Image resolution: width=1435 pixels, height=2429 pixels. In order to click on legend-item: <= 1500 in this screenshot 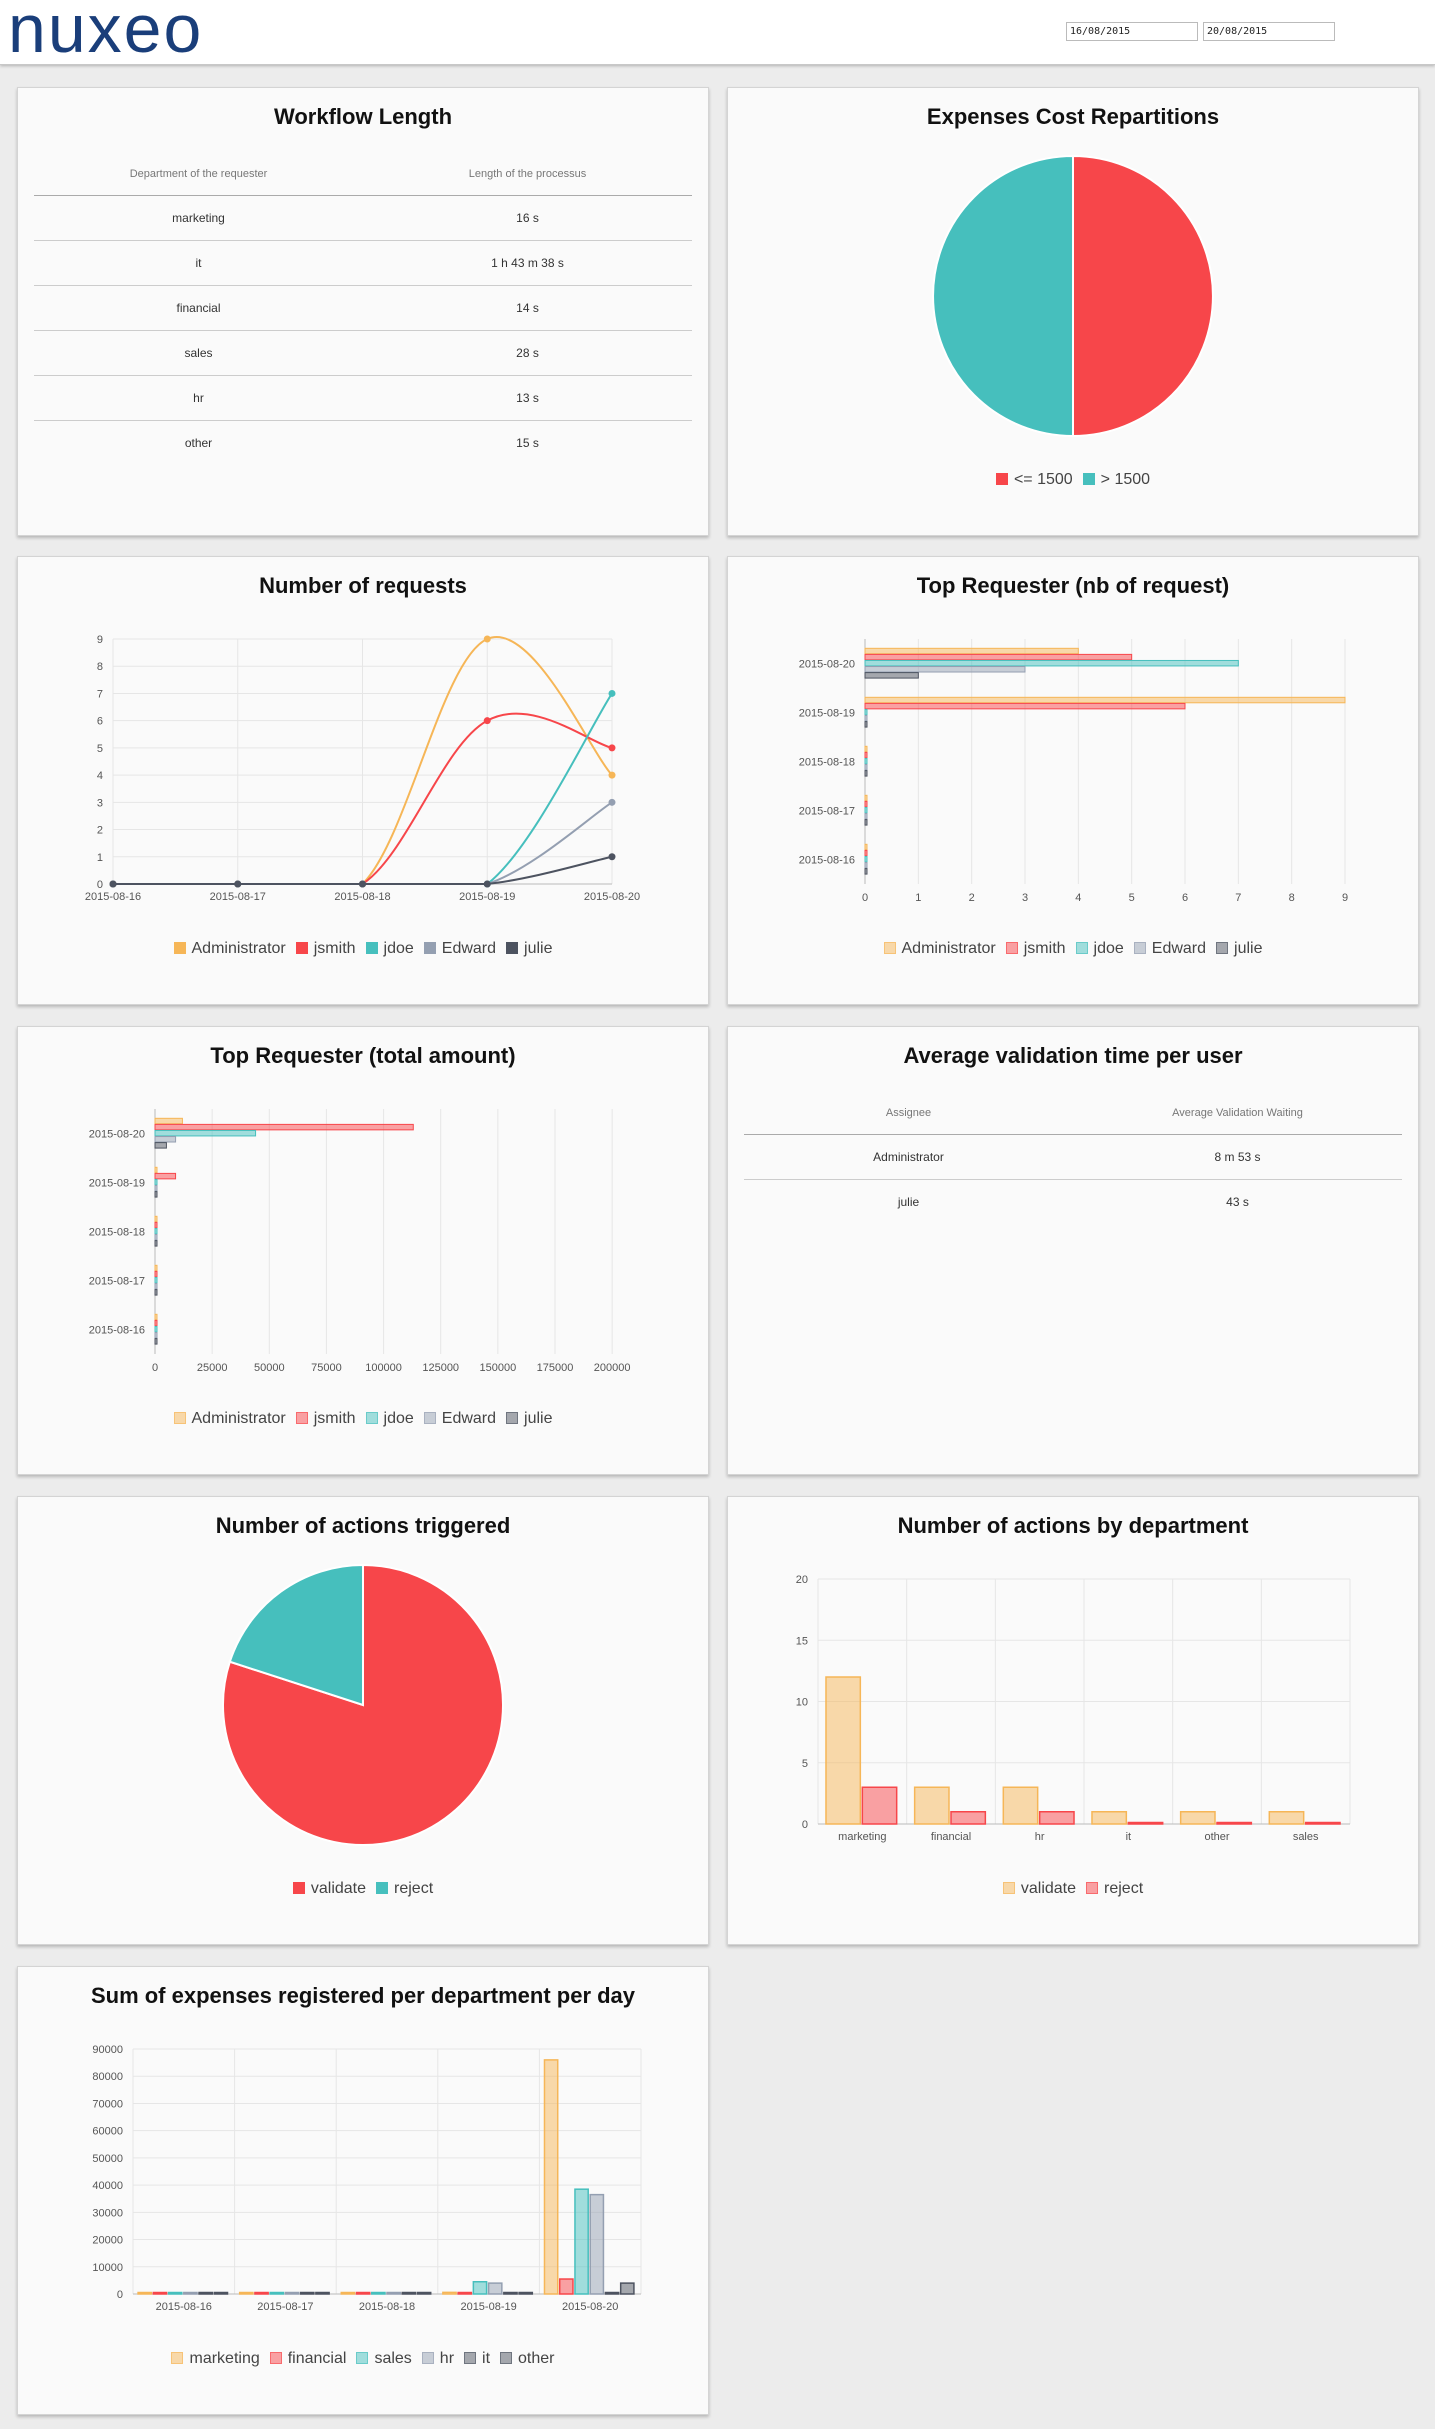, I will do `click(1034, 480)`.